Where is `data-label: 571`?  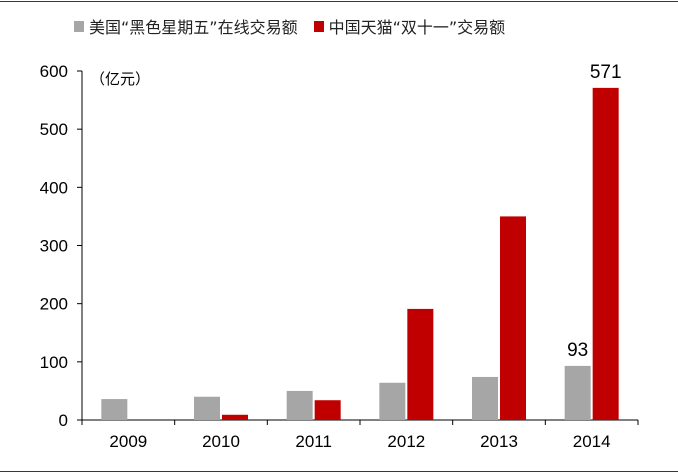
data-label: 571 is located at coordinates (606, 72).